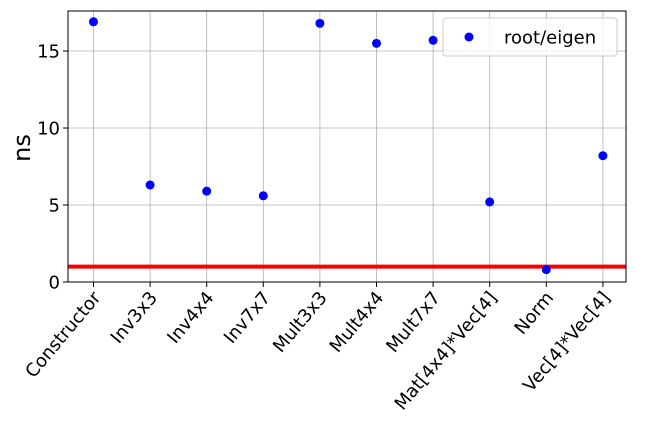  I want to click on x-tick-label: Mult3x3, so click(300, 322).